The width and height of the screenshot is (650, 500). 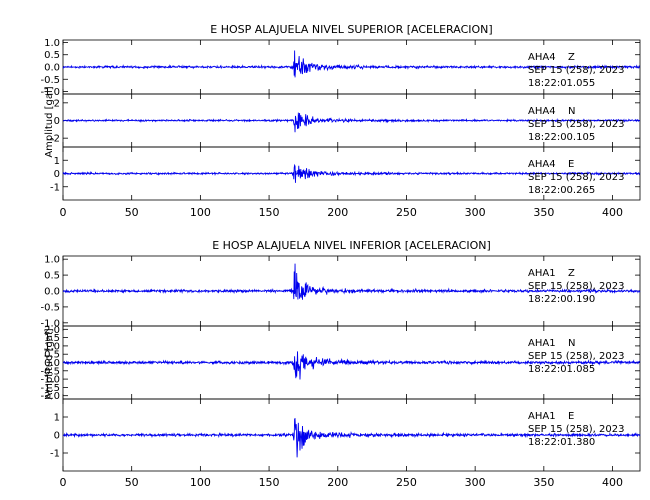 What do you see at coordinates (55, 139) in the screenshot?
I see `y-tick-label: -2` at bounding box center [55, 139].